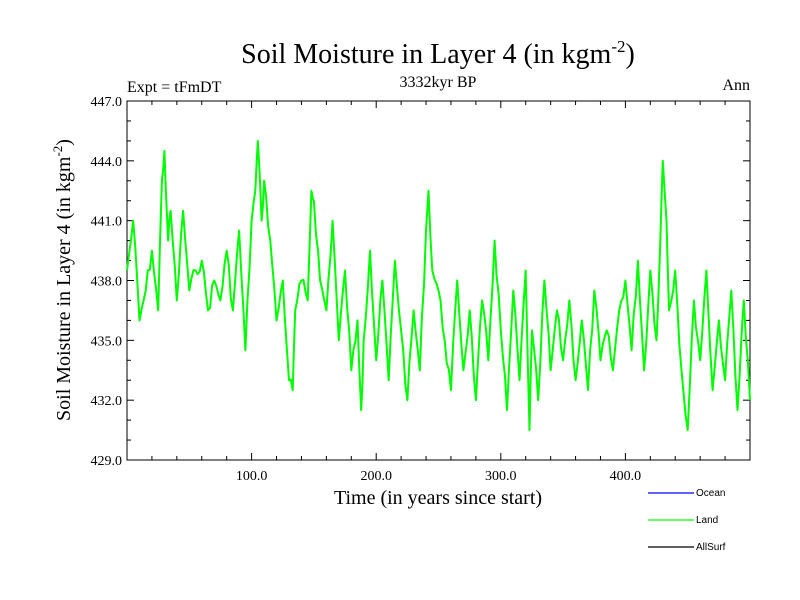 This screenshot has width=800, height=600. I want to click on y-tick-label: 435.0, so click(107, 341).